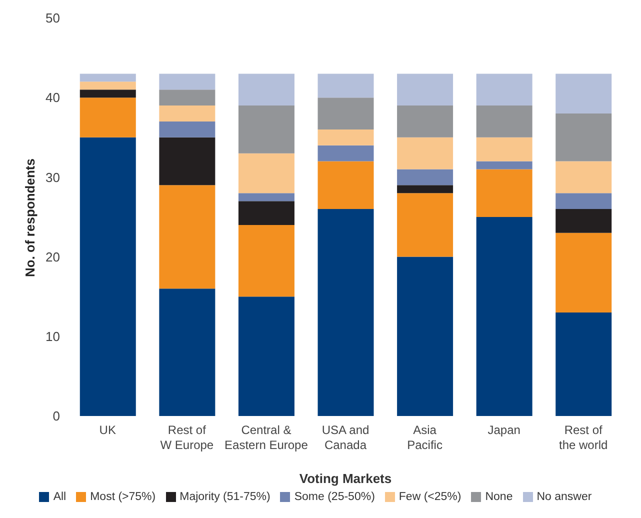  Describe the element at coordinates (53, 177) in the screenshot. I see `y-tick-label: 30` at that location.